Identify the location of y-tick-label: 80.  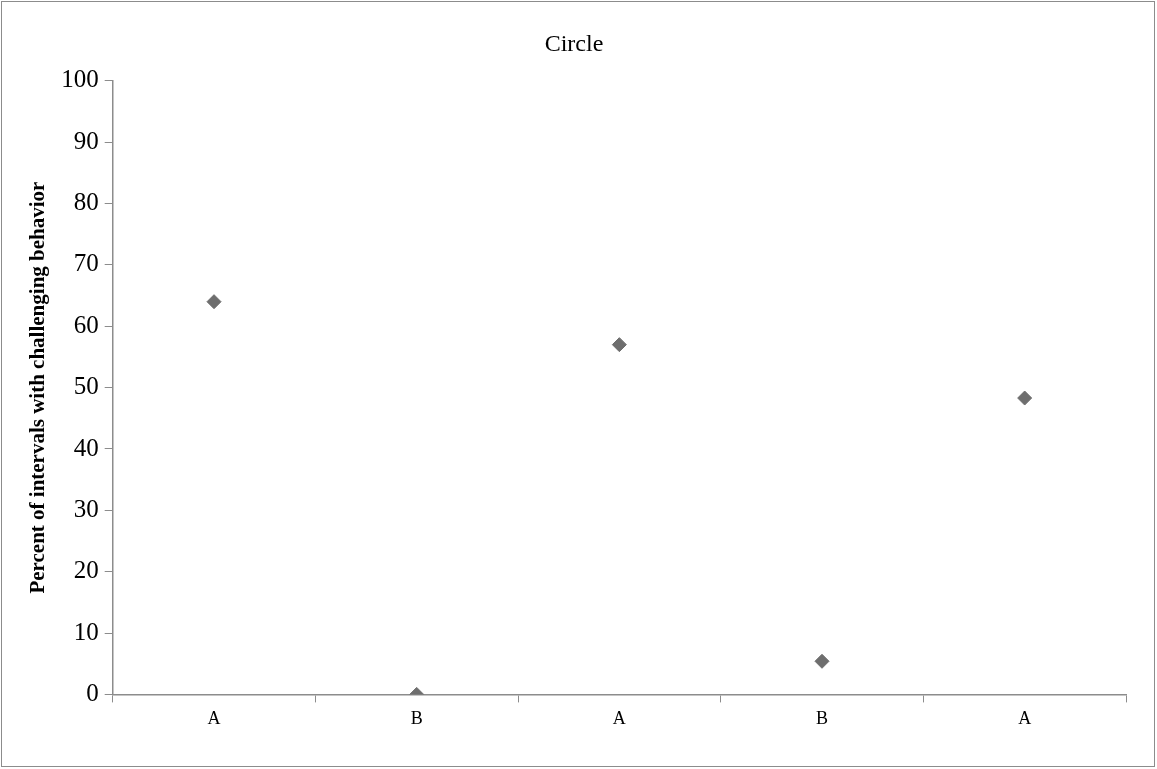
(86, 202).